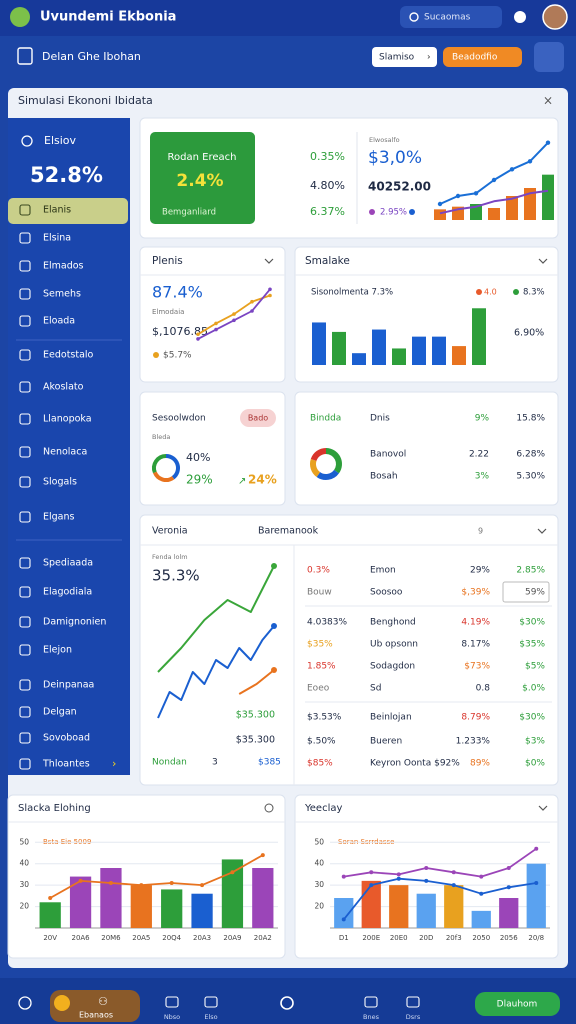  Describe the element at coordinates (371, 1017) in the screenshot. I see `nav-label: Bnes` at that location.